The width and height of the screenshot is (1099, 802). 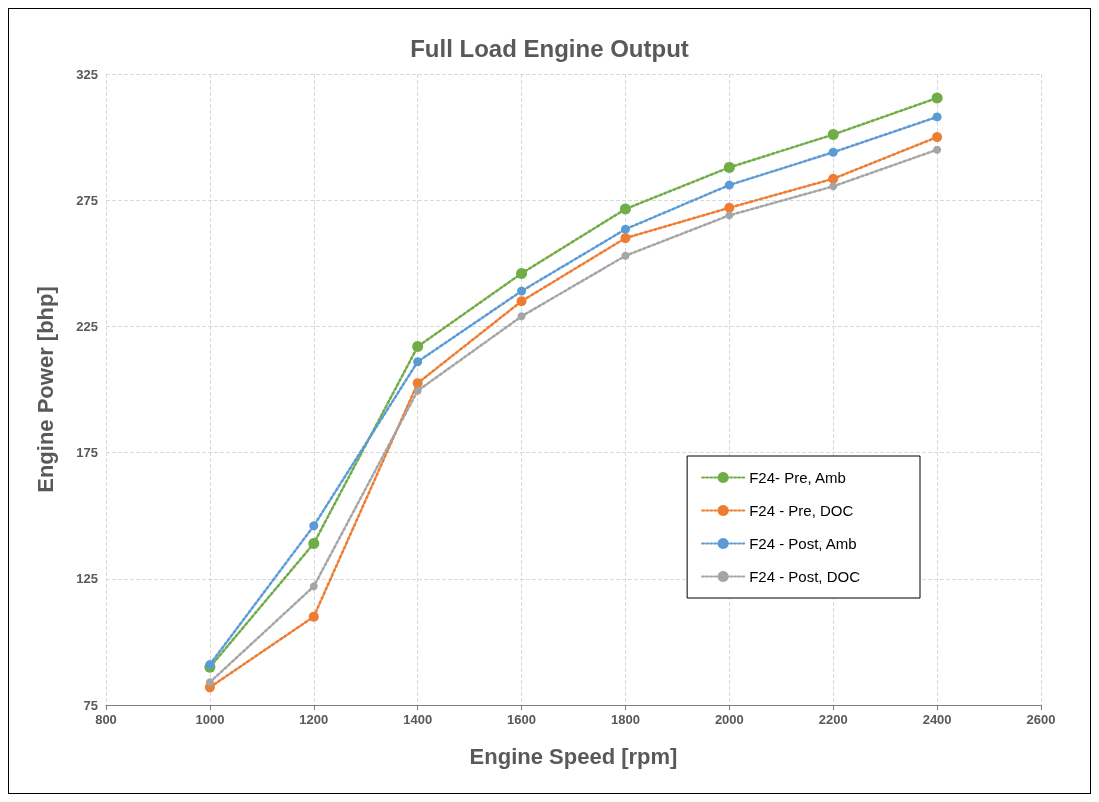 What do you see at coordinates (573, 756) in the screenshot?
I see `x-axis-title: Engine Speed [rpm]` at bounding box center [573, 756].